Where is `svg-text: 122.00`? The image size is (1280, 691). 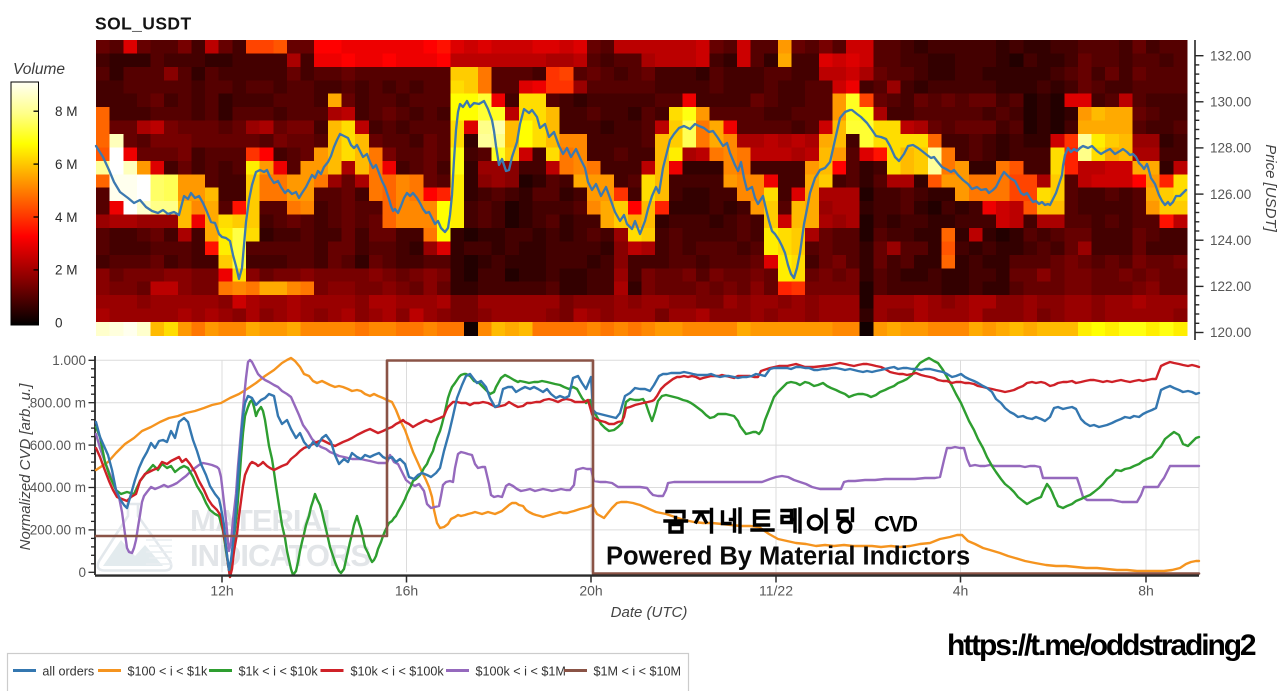
svg-text: 122.00 is located at coordinates (1230, 286).